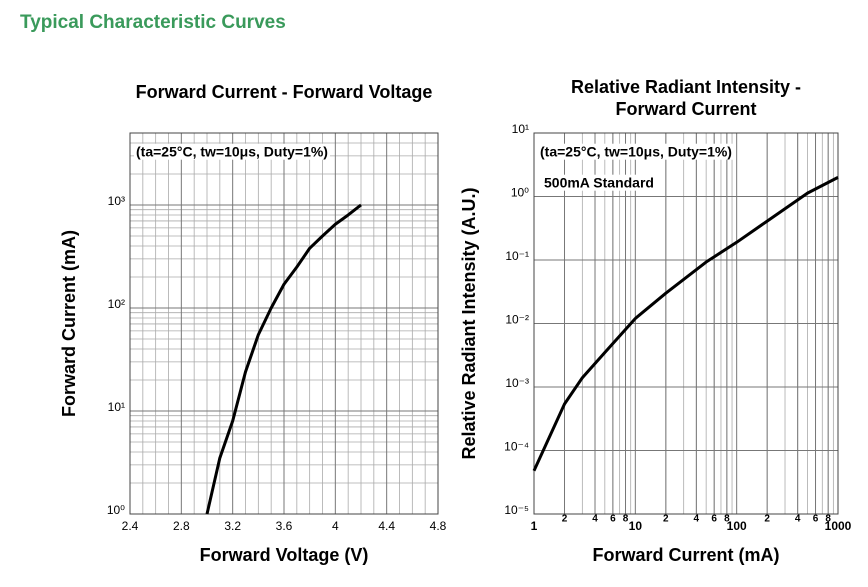 The width and height of the screenshot is (868, 587). Describe the element at coordinates (534, 526) in the screenshot. I see `x-tick-label: 1` at that location.